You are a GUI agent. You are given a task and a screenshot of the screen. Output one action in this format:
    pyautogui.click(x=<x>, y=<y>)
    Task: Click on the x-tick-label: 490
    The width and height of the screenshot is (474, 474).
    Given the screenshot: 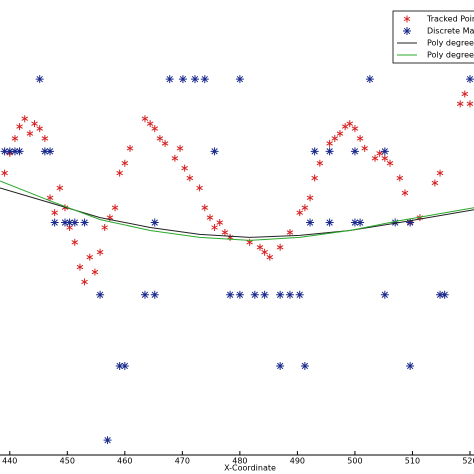 What is the action you would take?
    pyautogui.click(x=297, y=461)
    